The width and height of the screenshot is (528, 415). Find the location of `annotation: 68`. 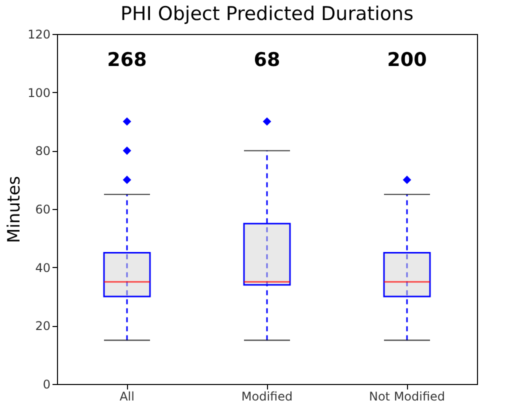

annotation: 68 is located at coordinates (267, 60).